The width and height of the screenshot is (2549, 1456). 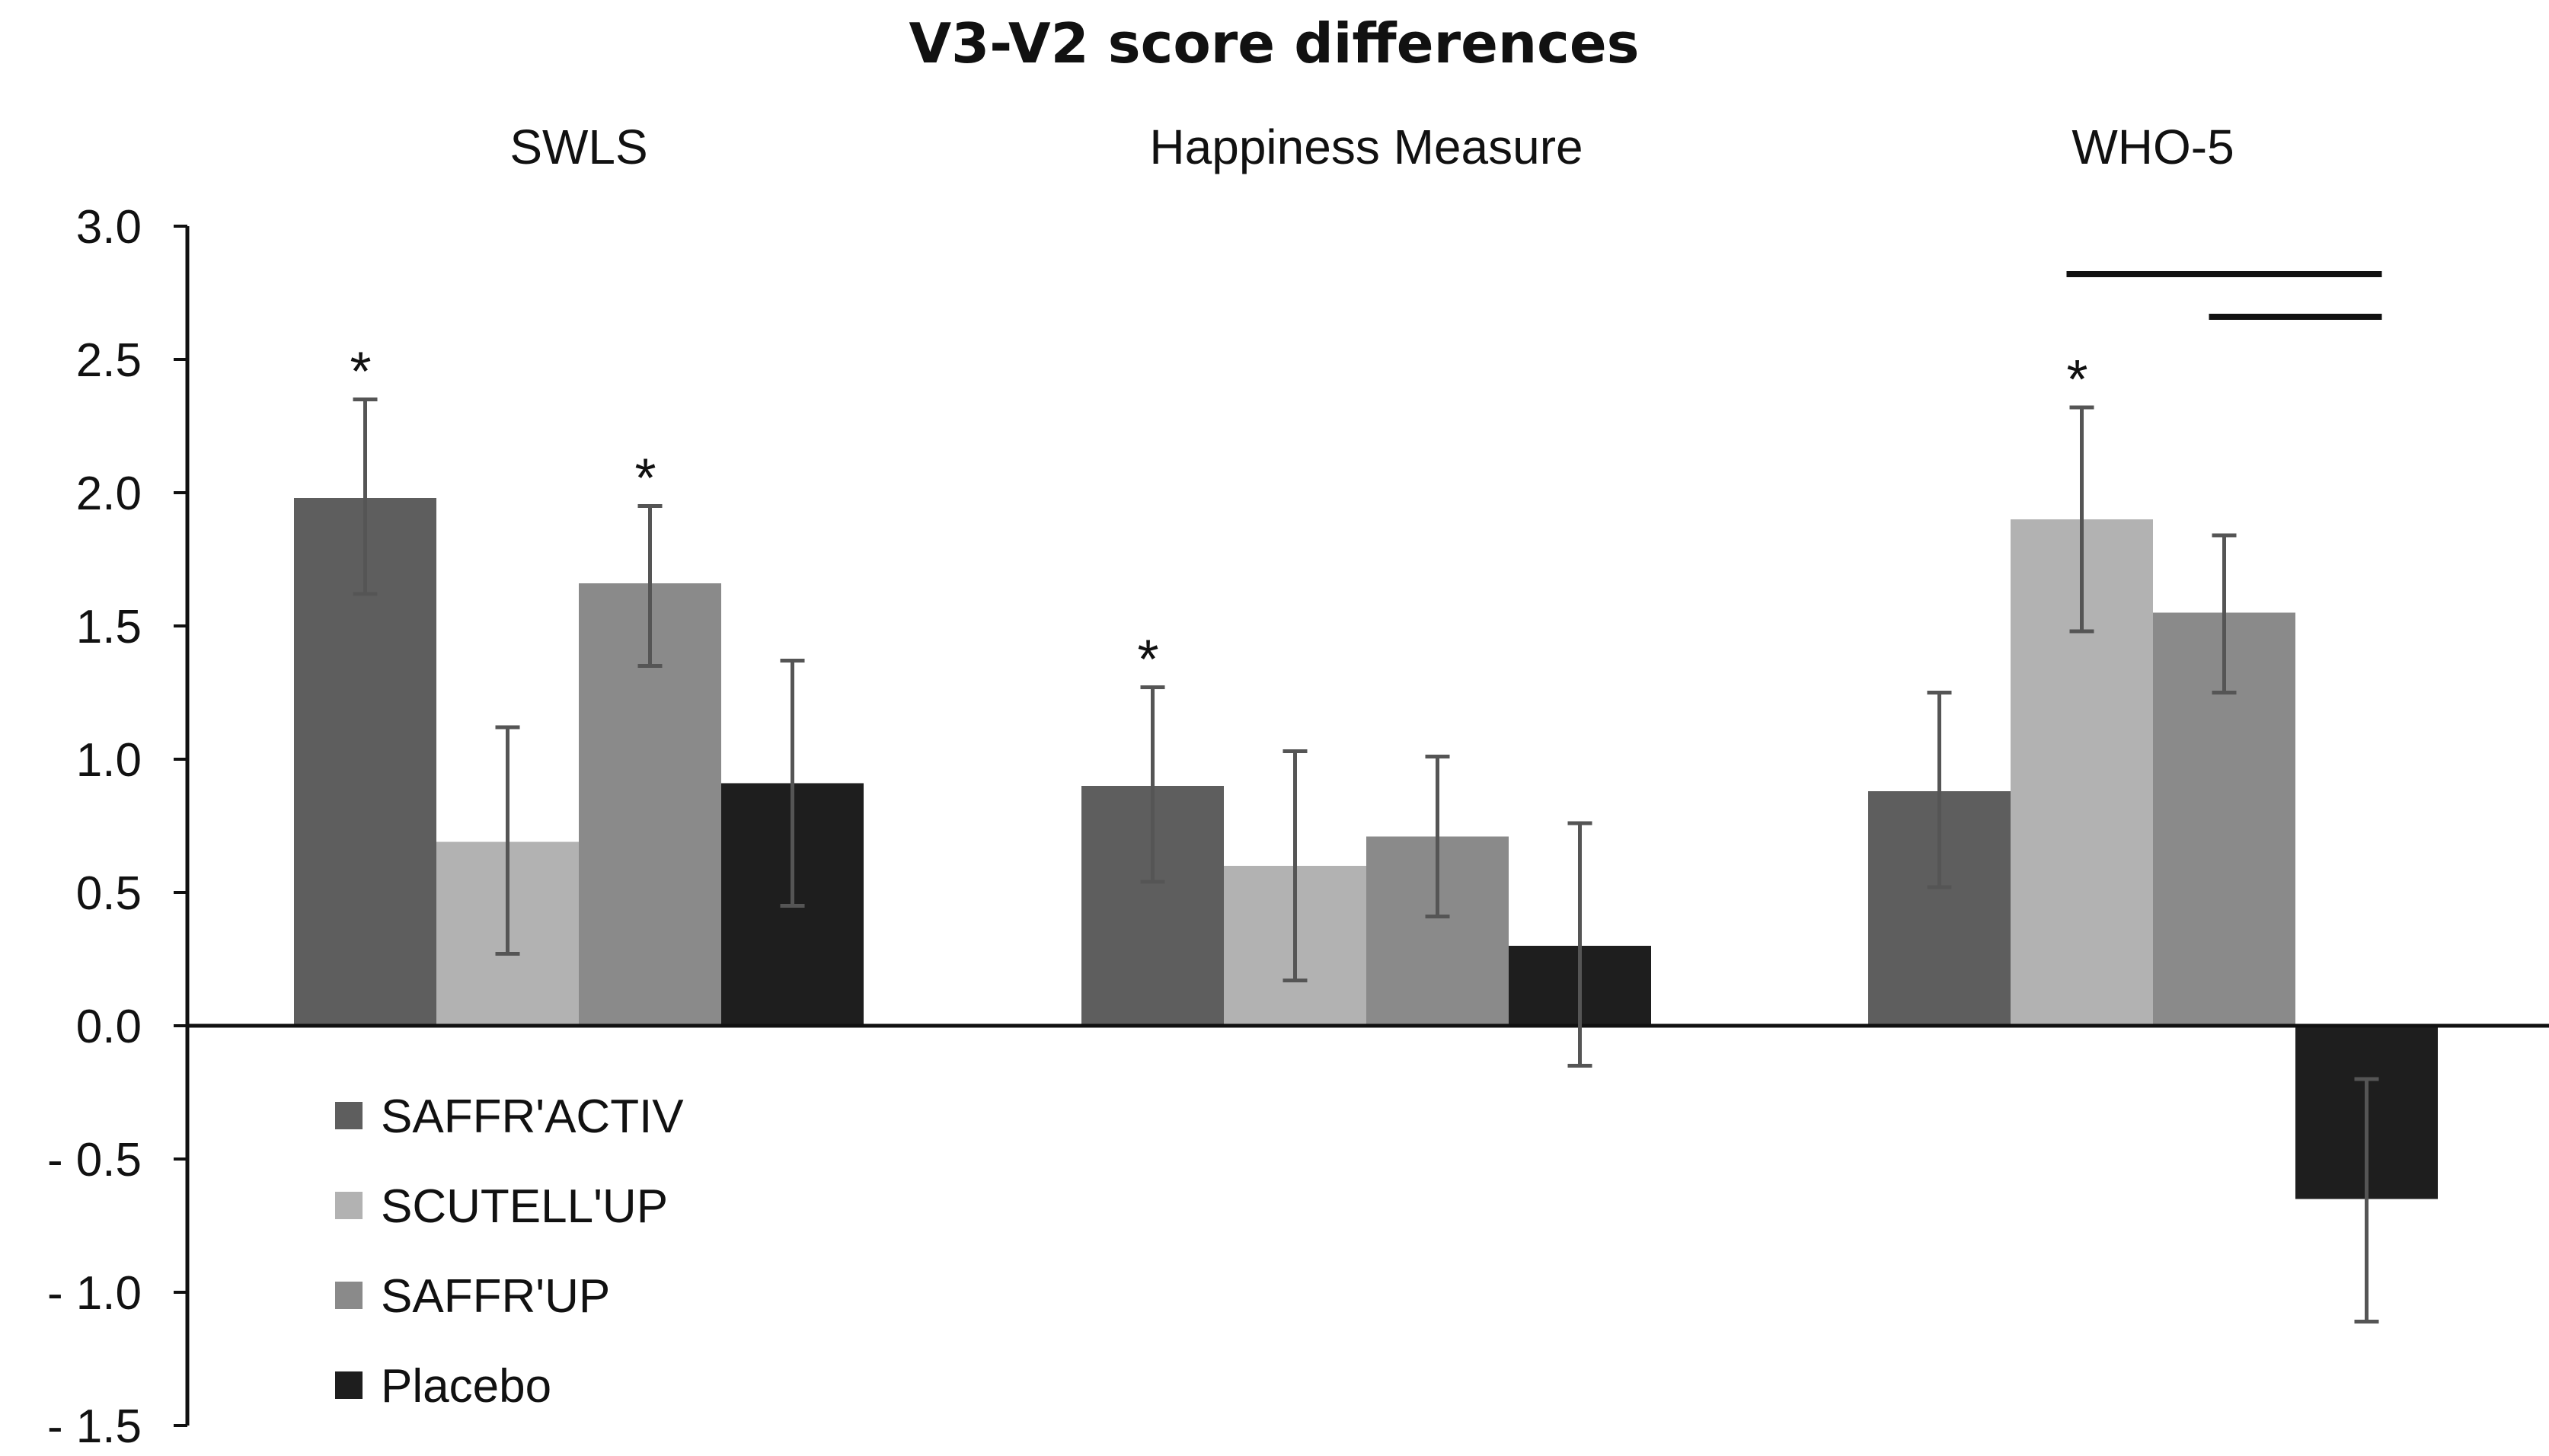 What do you see at coordinates (1274, 43) in the screenshot?
I see `chart-title: V3-V2 score differences` at bounding box center [1274, 43].